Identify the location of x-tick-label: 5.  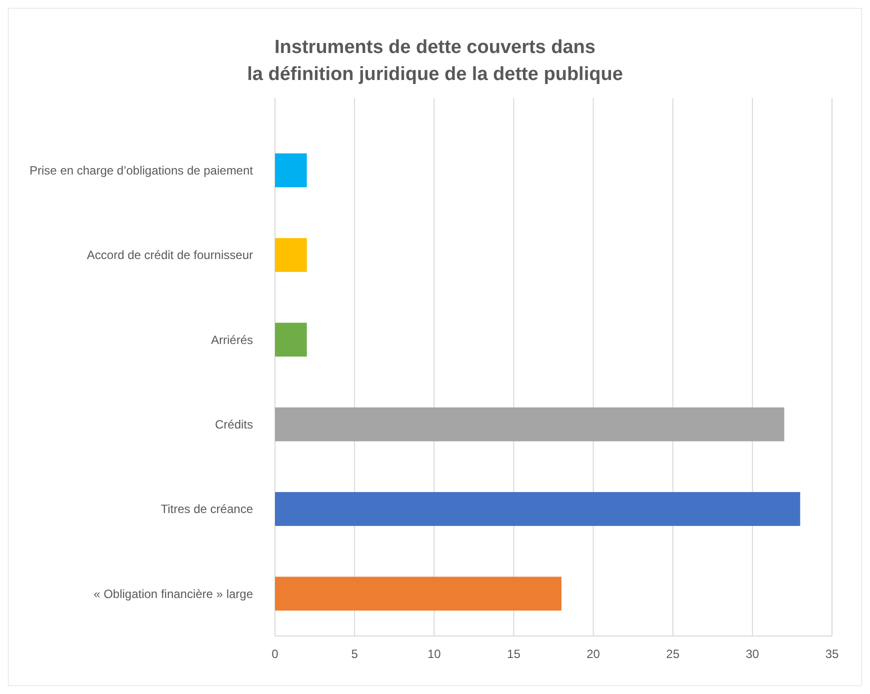
(354, 654).